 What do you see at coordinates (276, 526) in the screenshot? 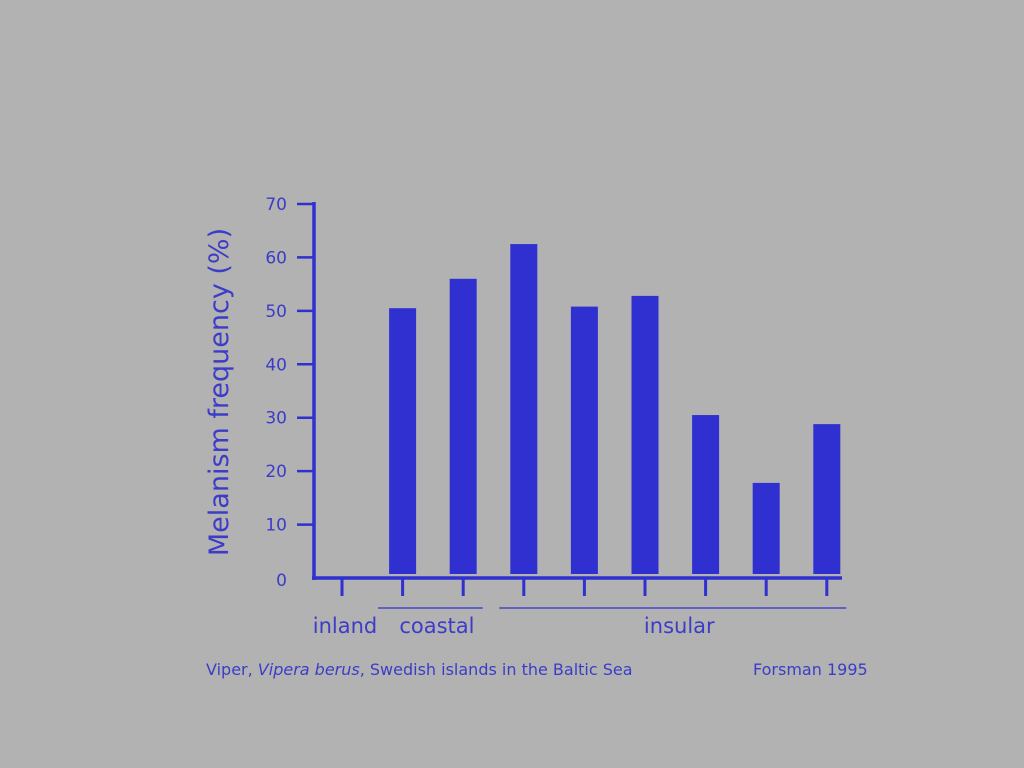
I see `y-tick-label-10: 10` at bounding box center [276, 526].